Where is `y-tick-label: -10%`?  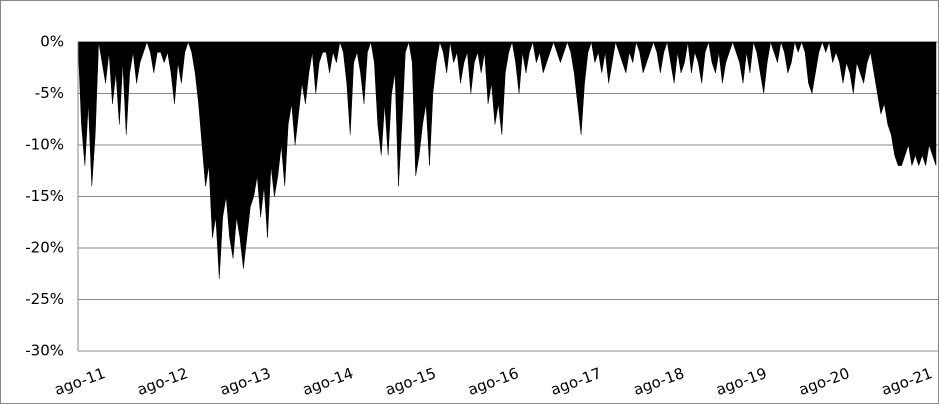
y-tick-label: -10% is located at coordinates (44, 145).